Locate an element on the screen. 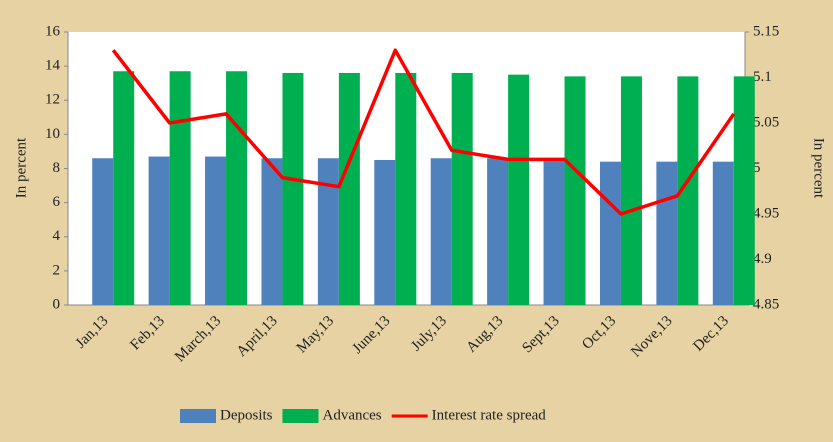  y2-tick-label: 5 is located at coordinates (757, 168).